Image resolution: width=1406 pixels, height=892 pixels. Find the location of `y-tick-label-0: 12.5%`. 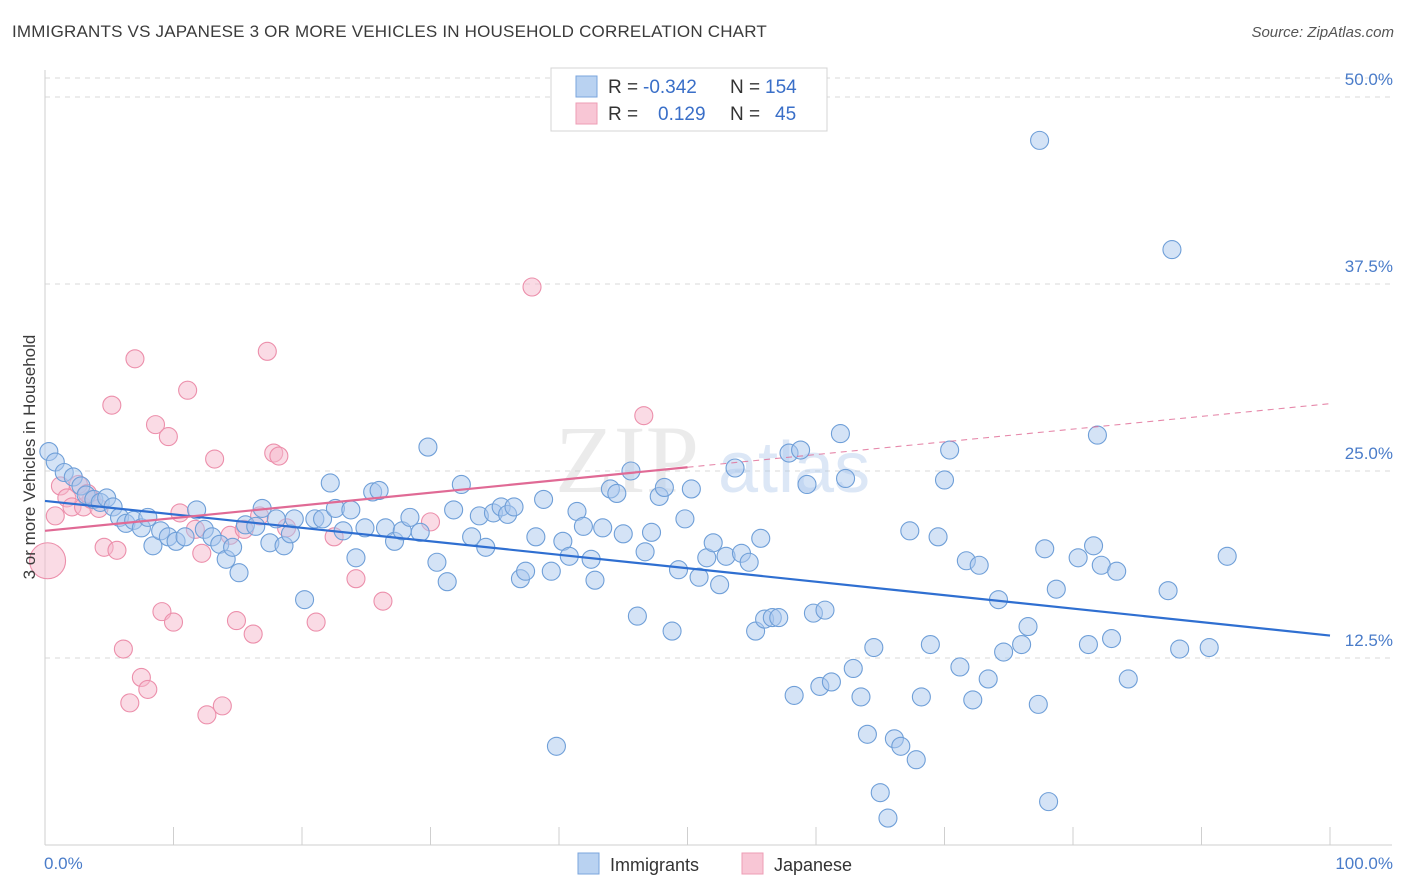

y-tick-label-0: 12.5% is located at coordinates (1369, 640).